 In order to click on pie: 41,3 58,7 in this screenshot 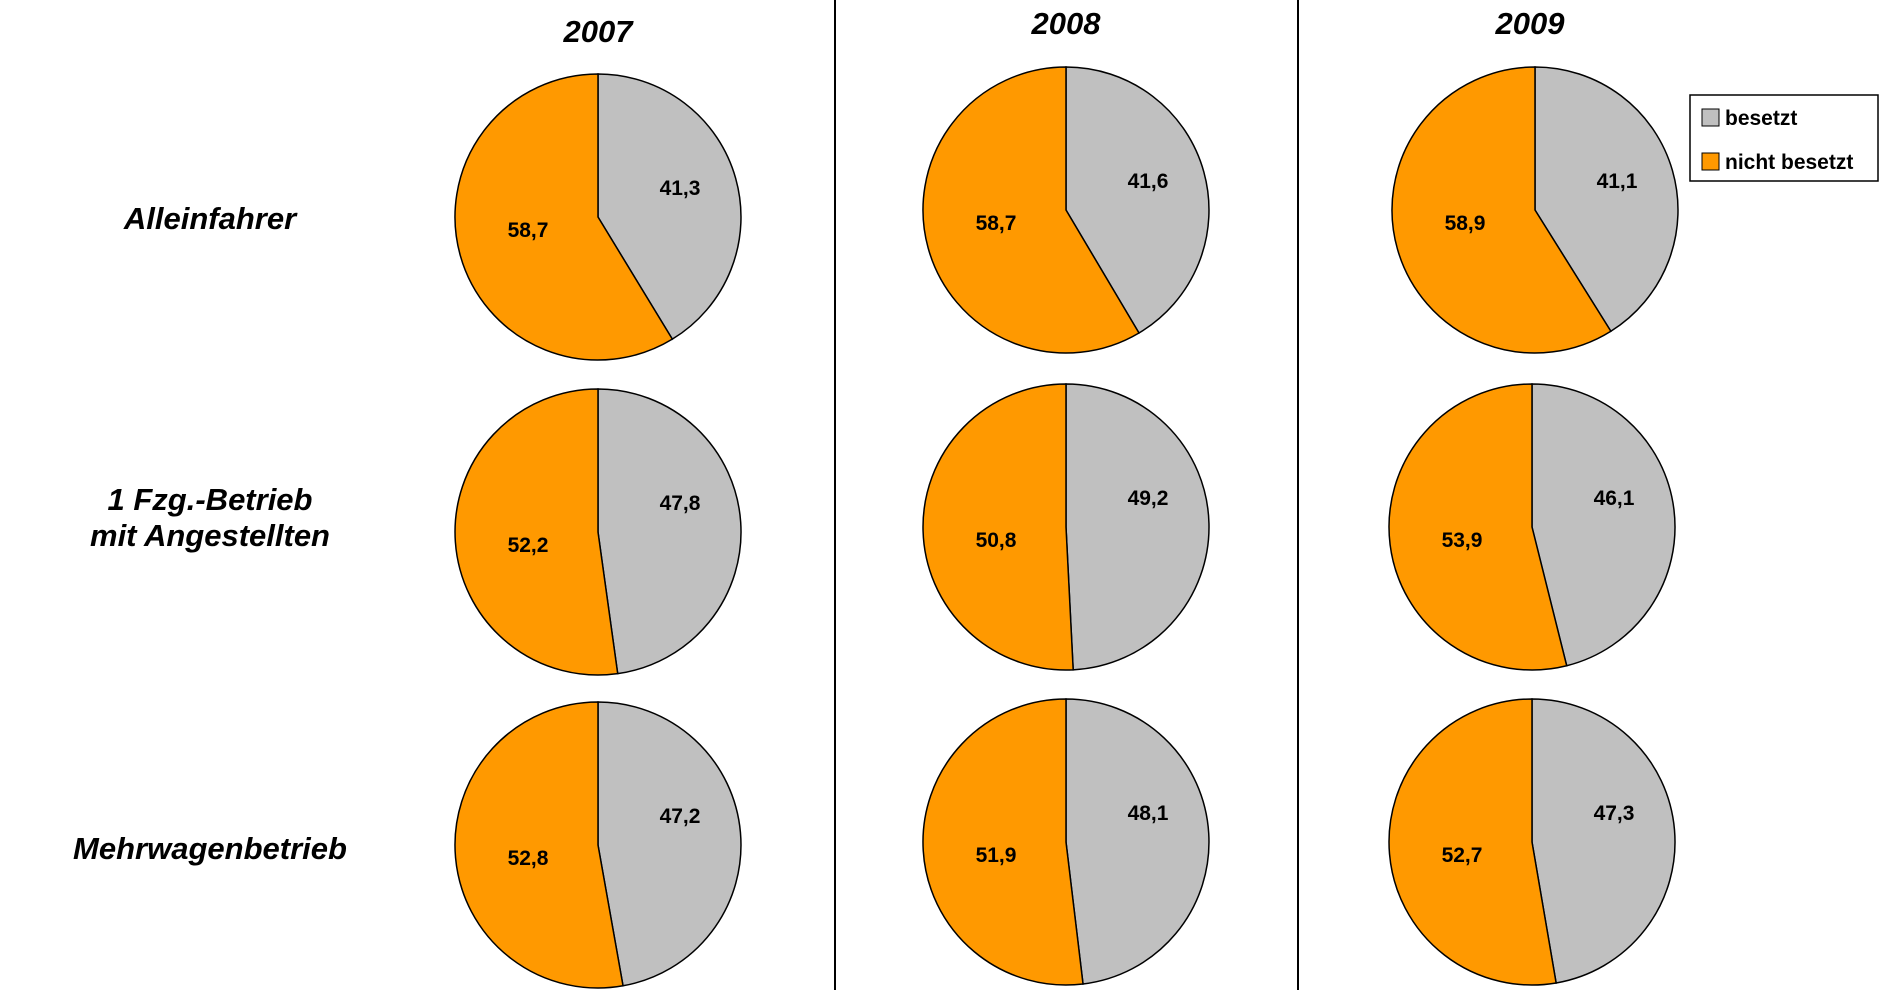, I will do `click(598, 217)`.